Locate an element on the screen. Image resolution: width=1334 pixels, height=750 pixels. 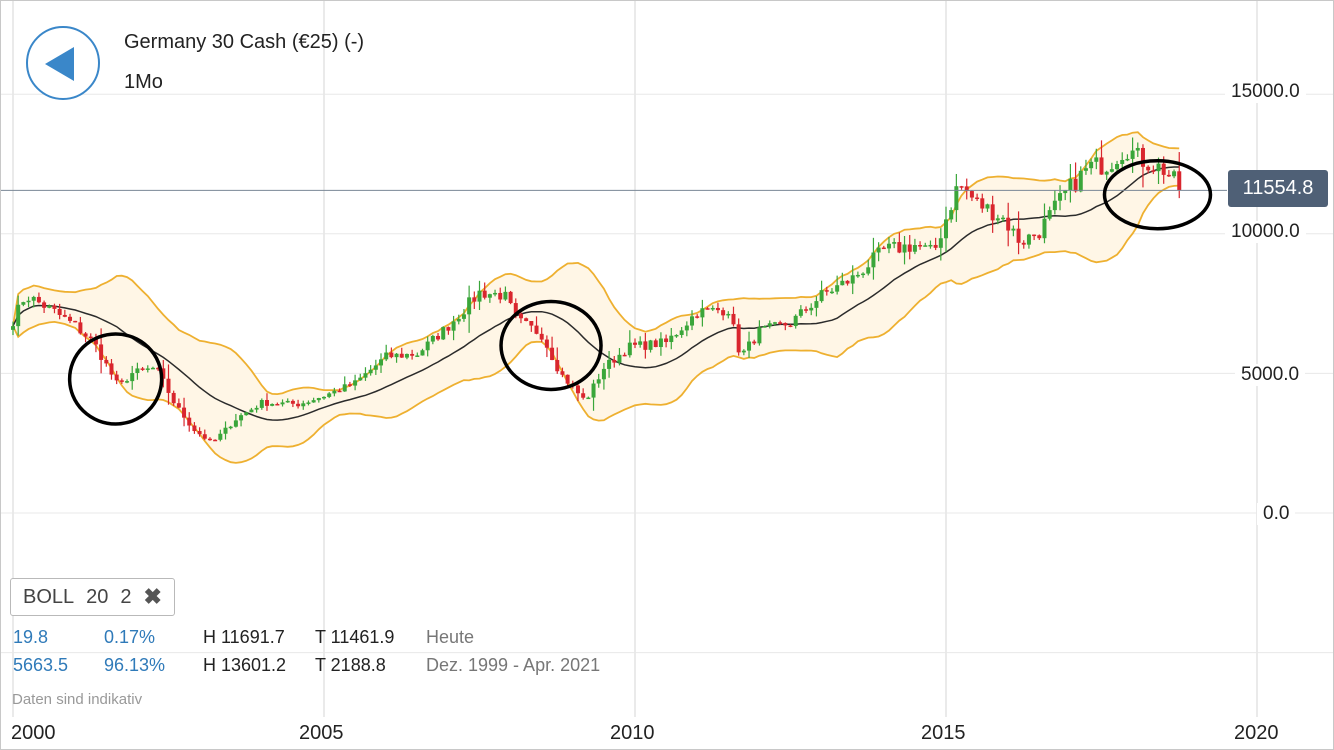
period-label: 1Mo is located at coordinates (143, 82).